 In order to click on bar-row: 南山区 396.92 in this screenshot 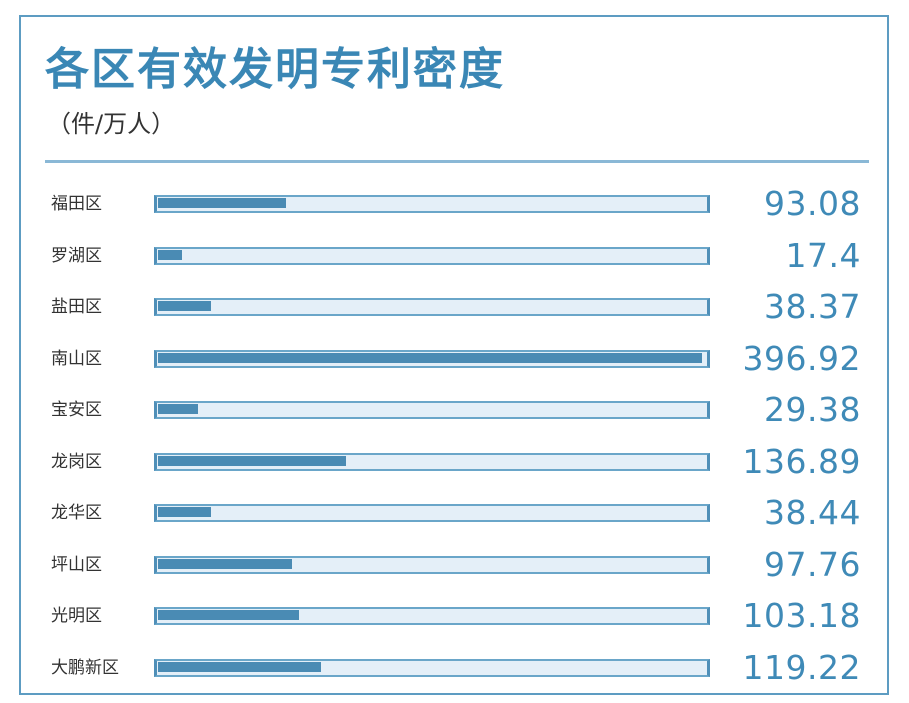, I will do `click(454, 359)`.